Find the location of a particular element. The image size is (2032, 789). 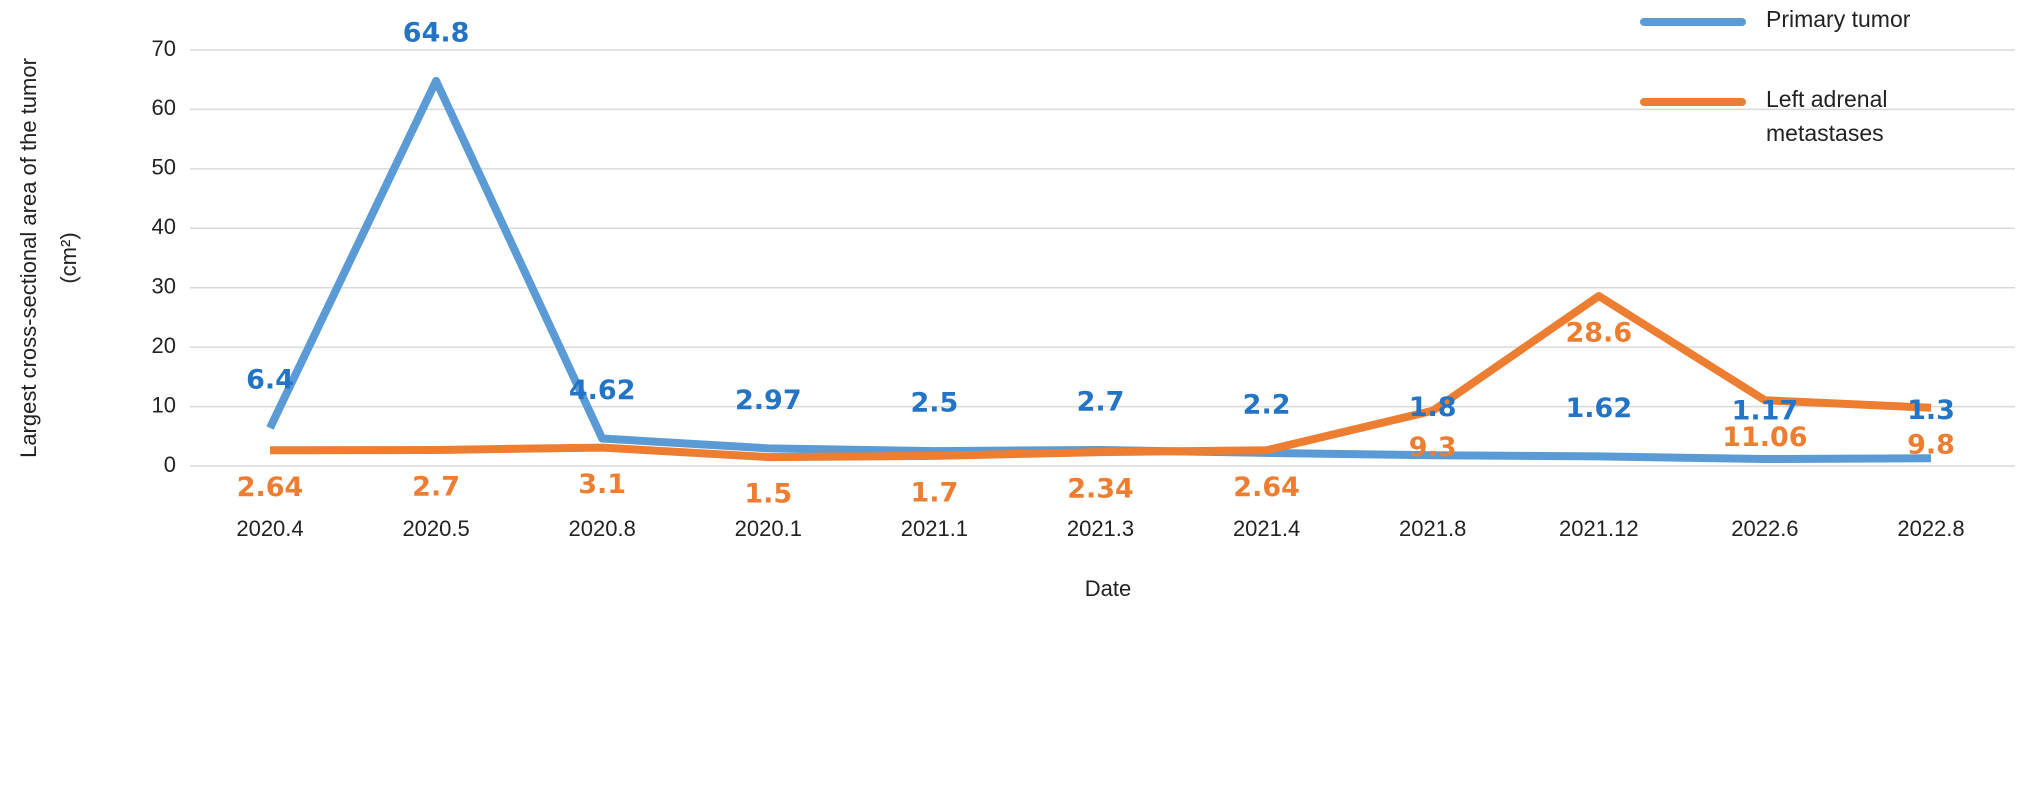

legend-label: Primary tumor is located at coordinates (1838, 19).